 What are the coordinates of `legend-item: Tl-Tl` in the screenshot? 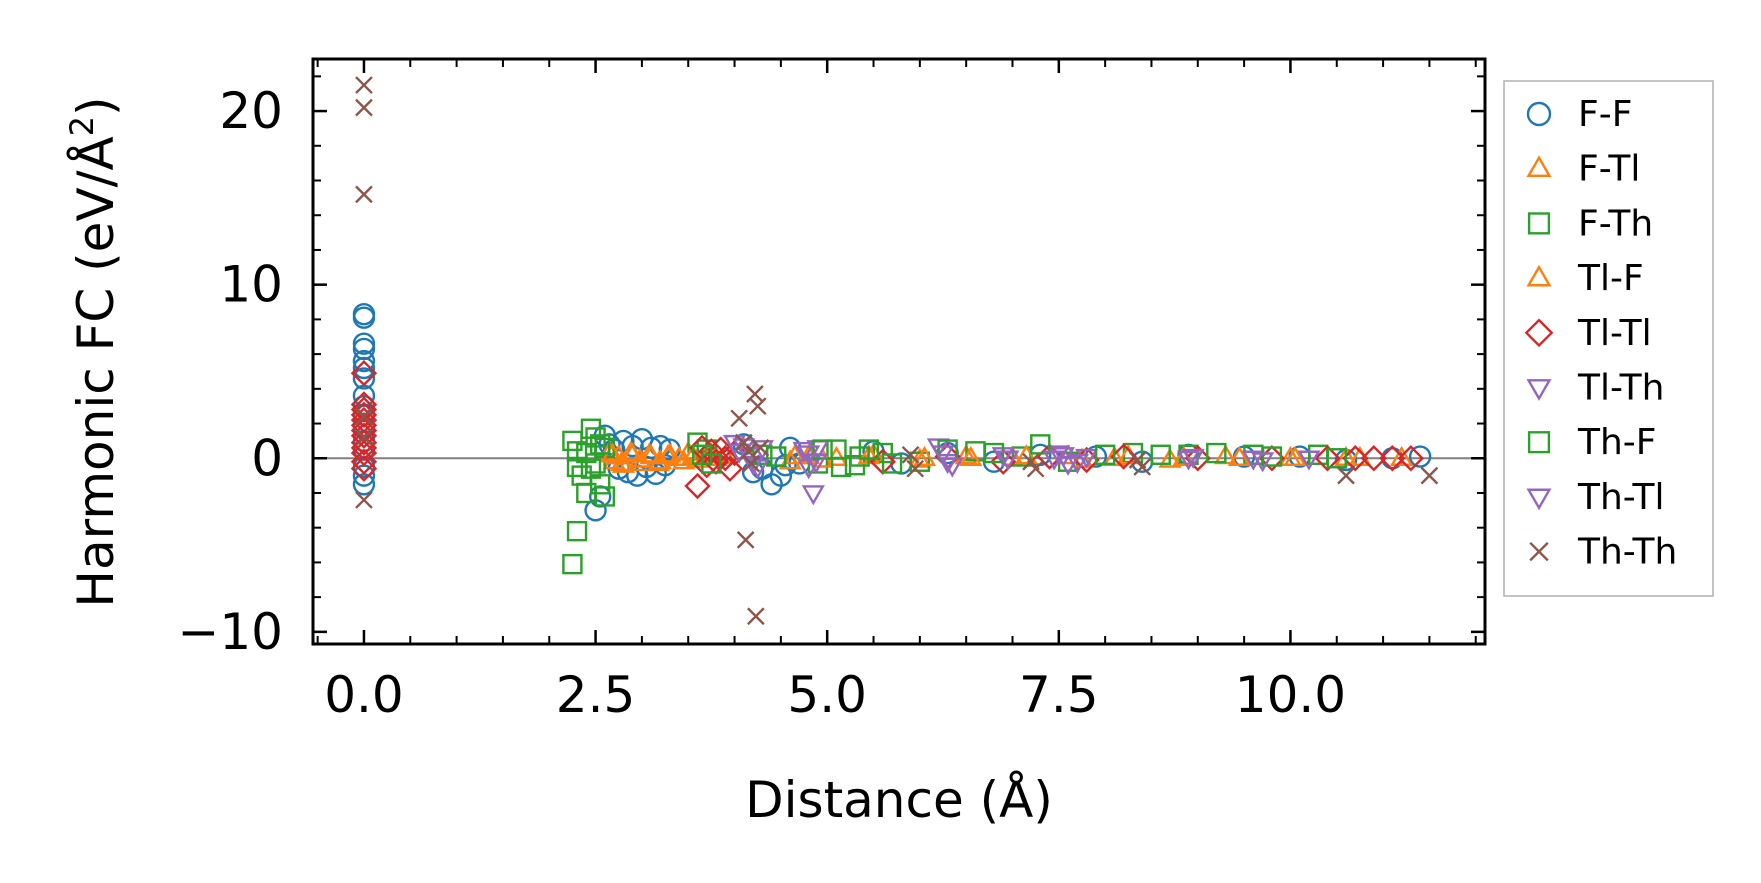 It's located at (1588, 333).